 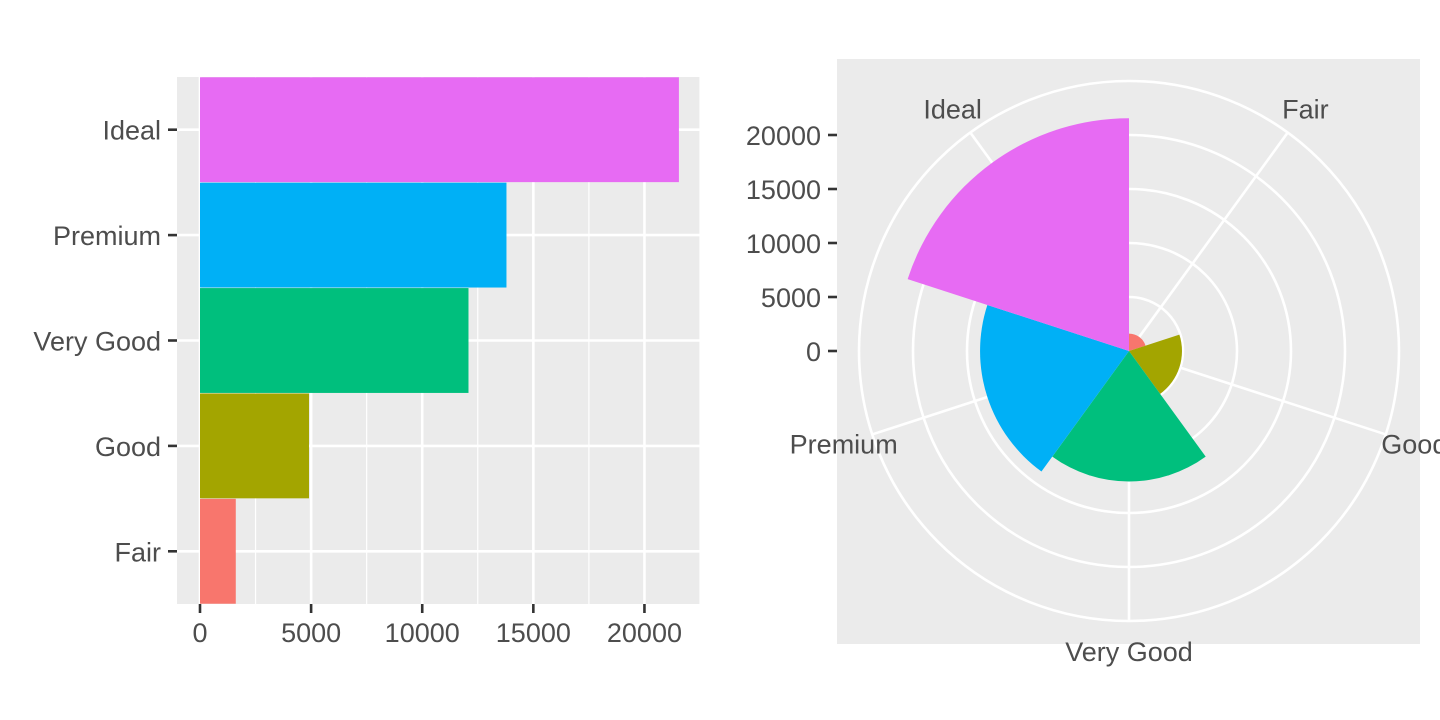 I want to click on x-tick-label: 0, so click(x=199, y=633).